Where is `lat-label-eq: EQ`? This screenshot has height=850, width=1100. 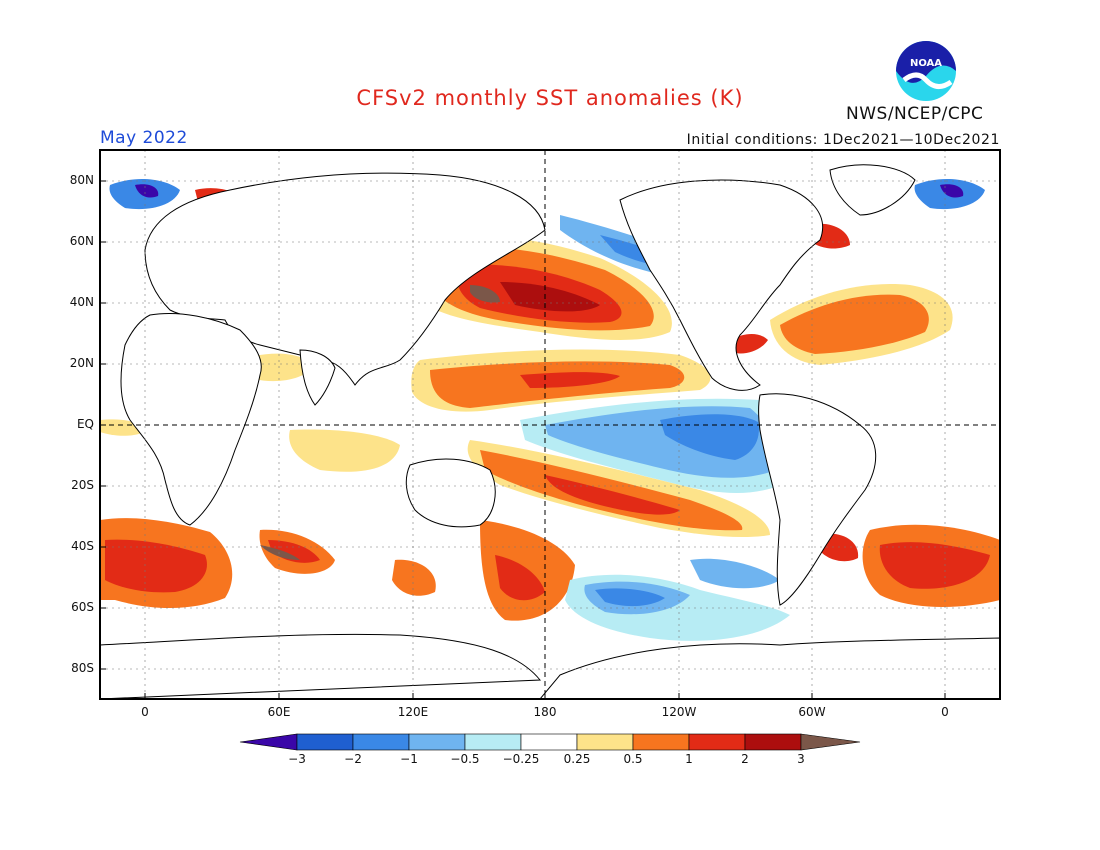 lat-label-eq: EQ is located at coordinates (85, 424).